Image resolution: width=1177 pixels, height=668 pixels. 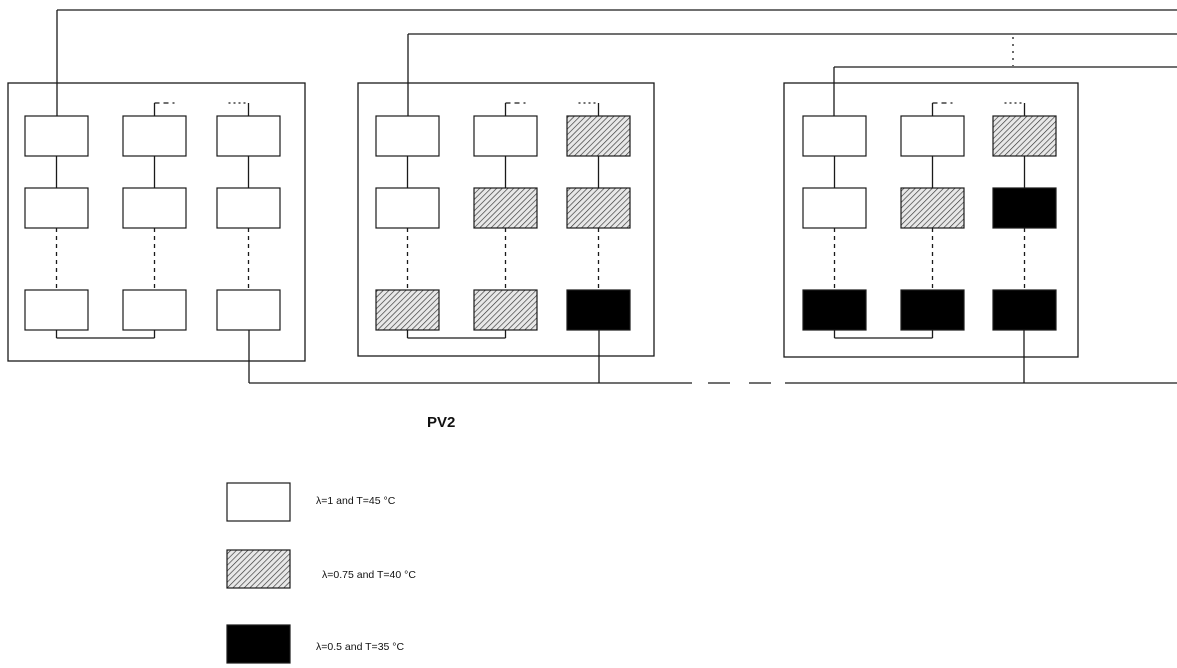 I want to click on legend, so click(x=258, y=573).